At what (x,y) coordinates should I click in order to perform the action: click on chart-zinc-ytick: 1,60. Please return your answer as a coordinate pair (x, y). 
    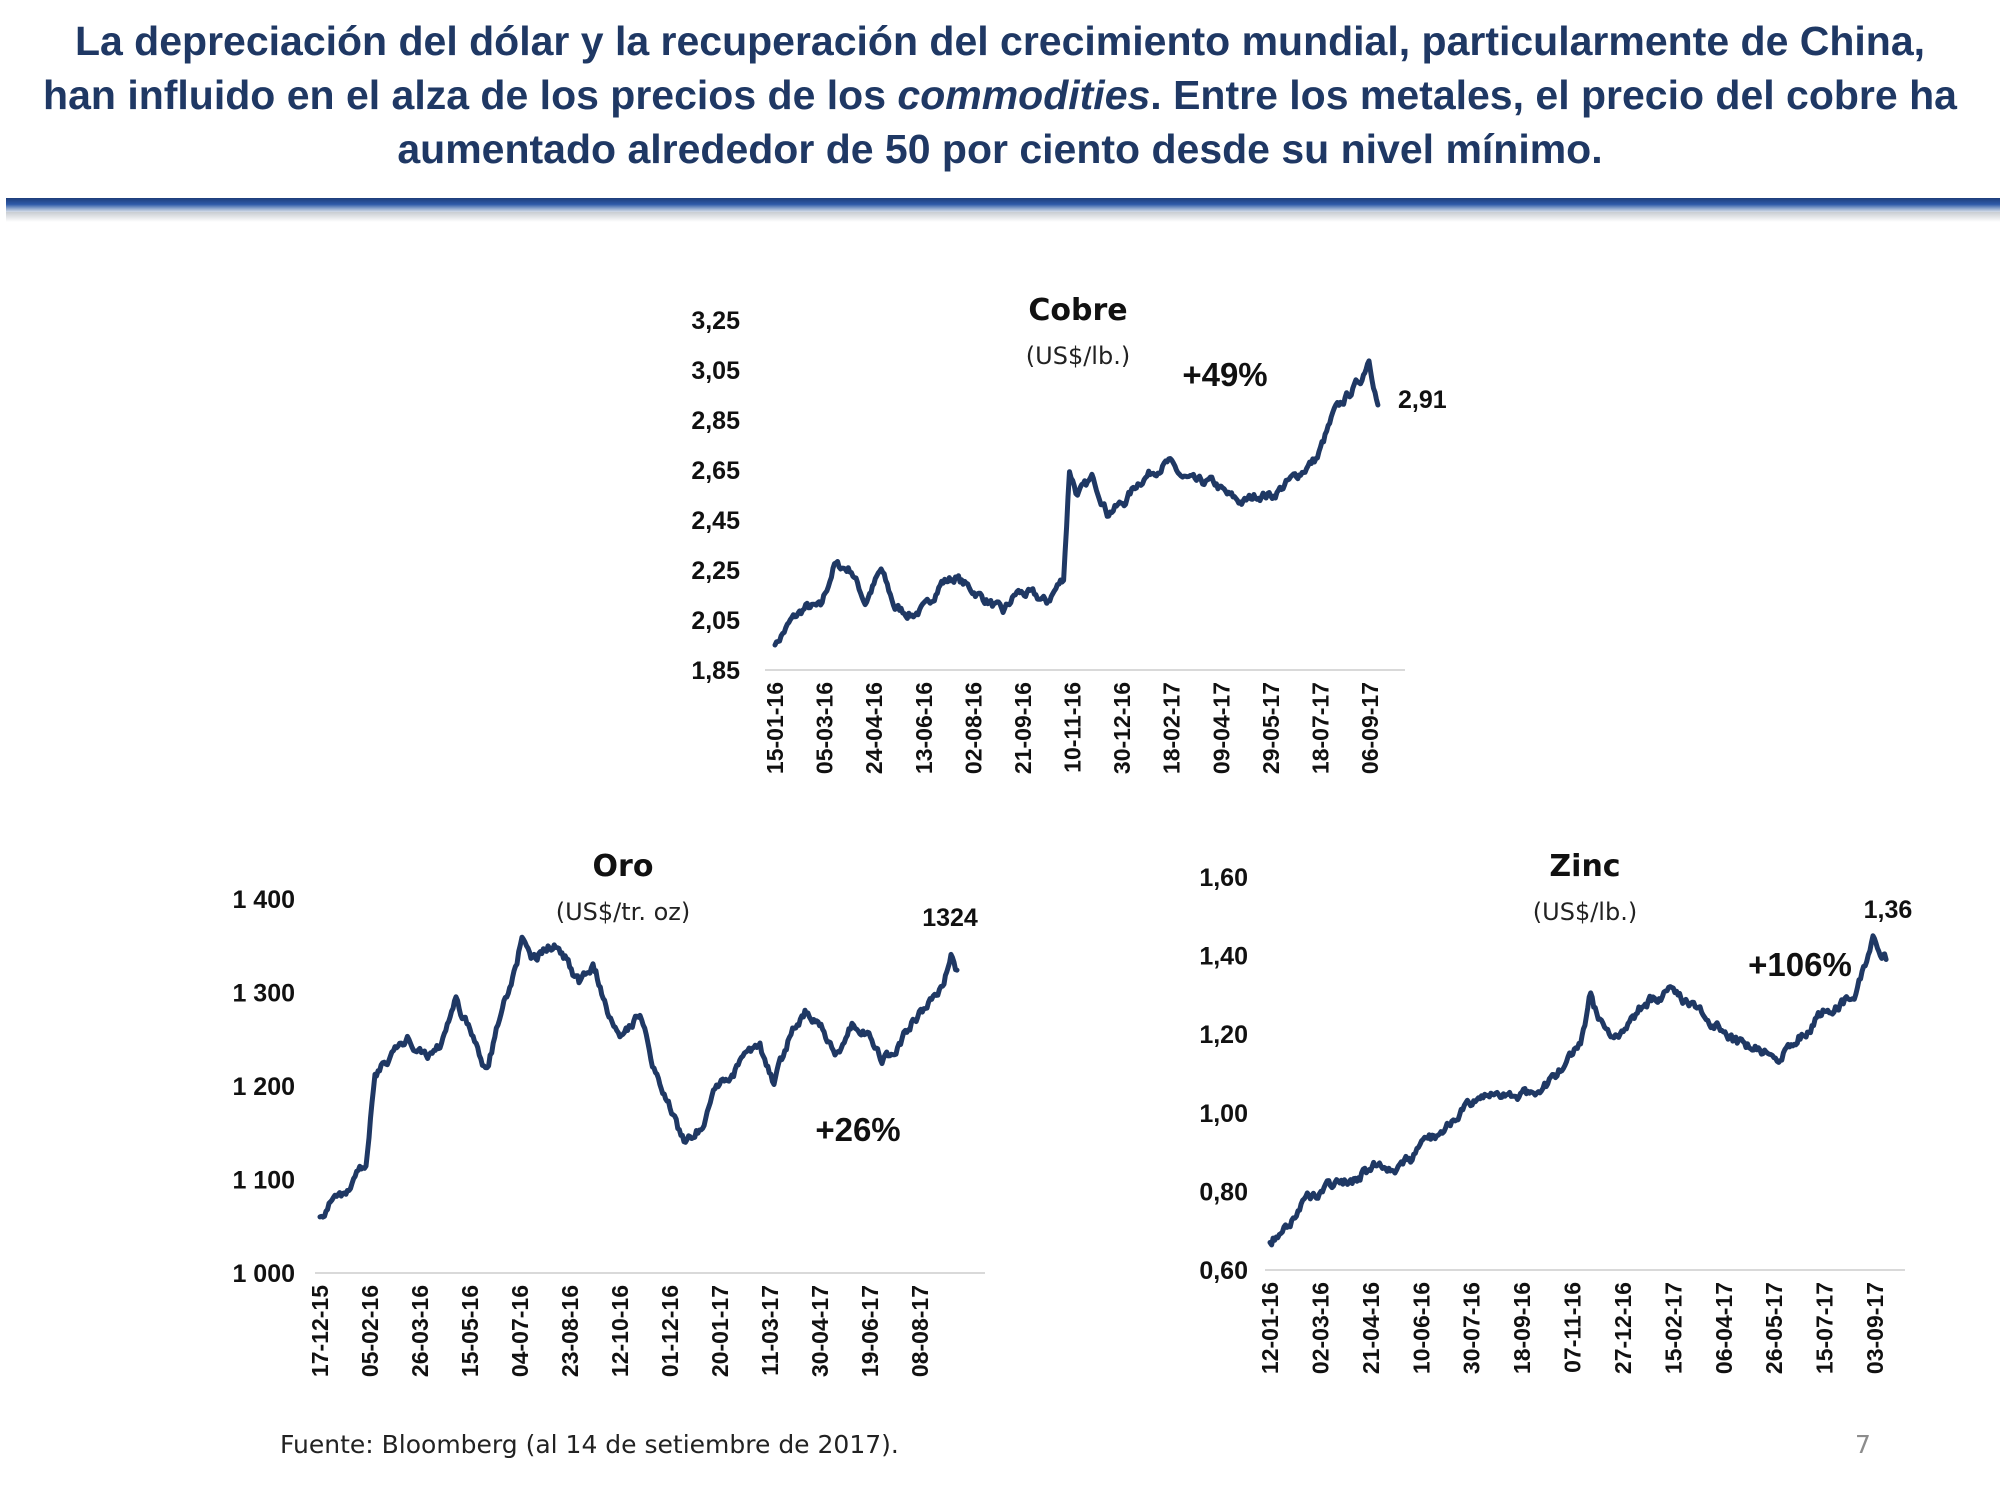
    Looking at the image, I should click on (1223, 878).